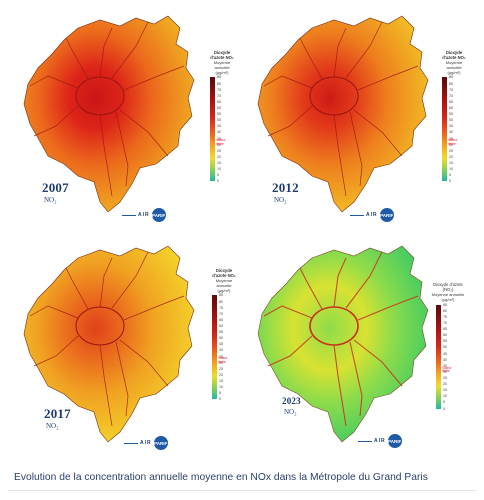 This screenshot has height=500, width=484. I want to click on divider, so click(242, 490).